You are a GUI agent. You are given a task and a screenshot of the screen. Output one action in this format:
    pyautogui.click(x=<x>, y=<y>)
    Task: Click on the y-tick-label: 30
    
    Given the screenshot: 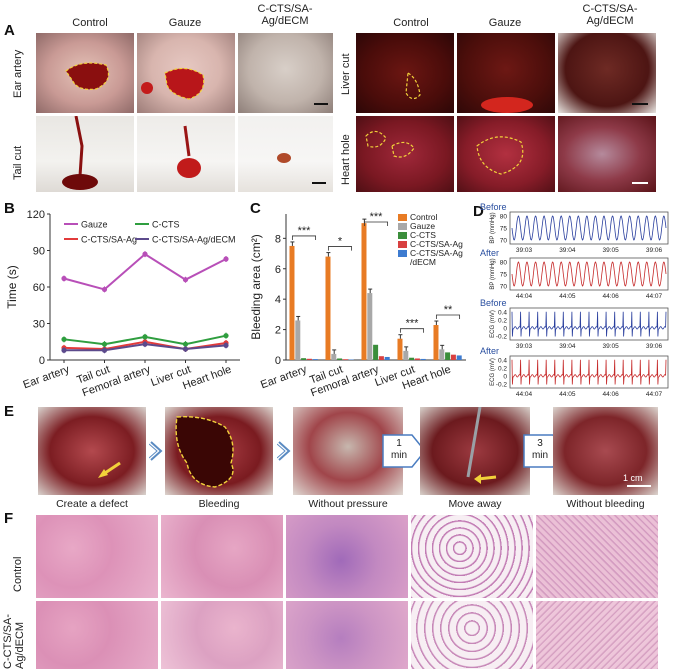 What is the action you would take?
    pyautogui.click(x=39, y=325)
    